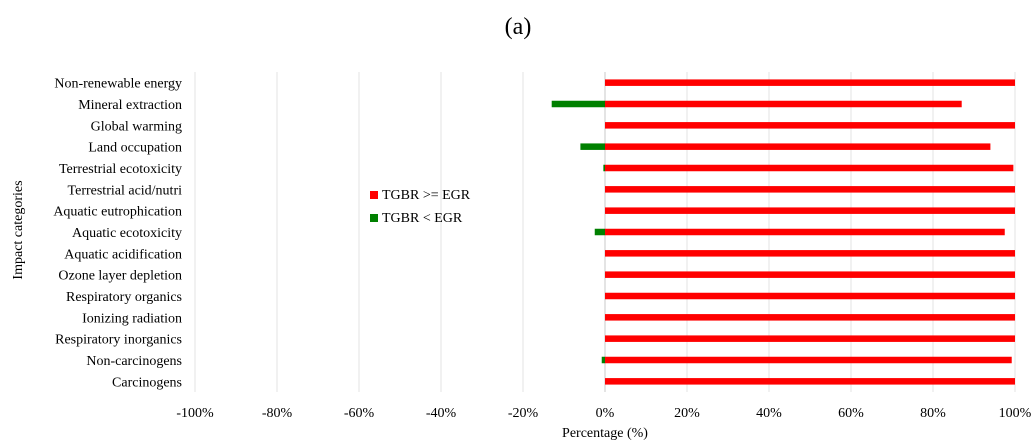 Image resolution: width=1036 pixels, height=442 pixels. What do you see at coordinates (523, 413) in the screenshot?
I see `x-tick-label: -20%` at bounding box center [523, 413].